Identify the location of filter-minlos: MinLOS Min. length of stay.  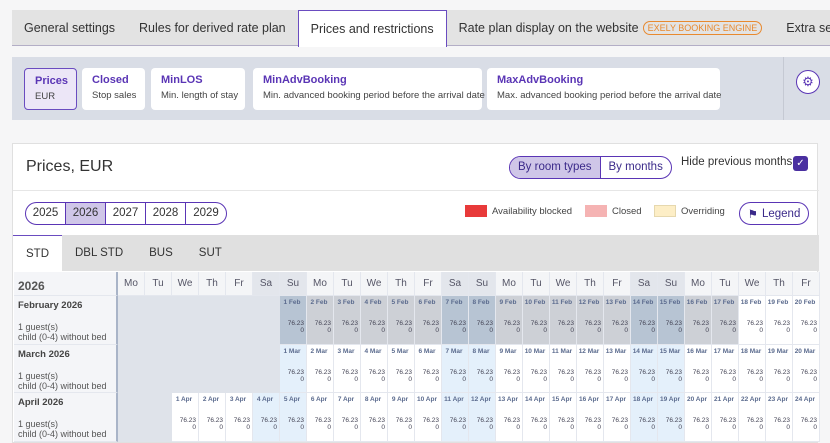
(198, 89).